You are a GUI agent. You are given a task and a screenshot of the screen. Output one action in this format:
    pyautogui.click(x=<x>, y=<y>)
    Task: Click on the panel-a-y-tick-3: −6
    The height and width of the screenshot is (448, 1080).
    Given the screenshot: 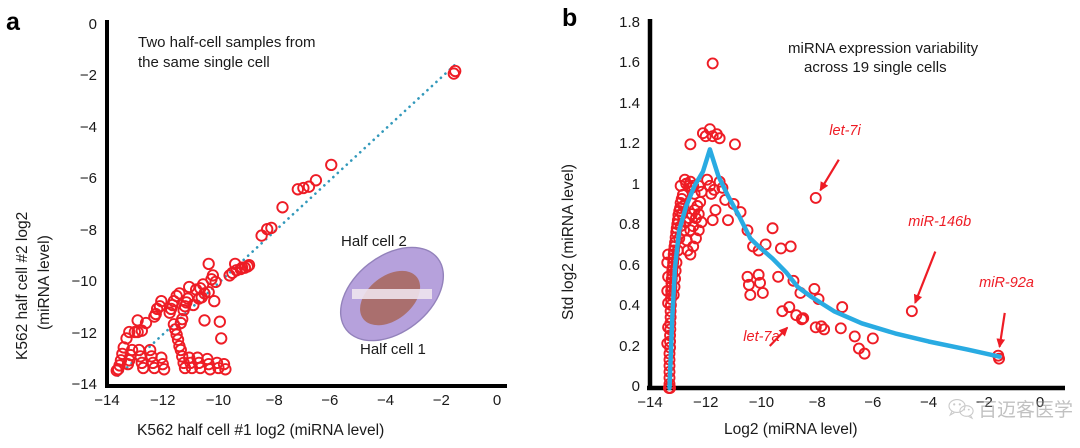 What is the action you would take?
    pyautogui.click(x=88, y=179)
    